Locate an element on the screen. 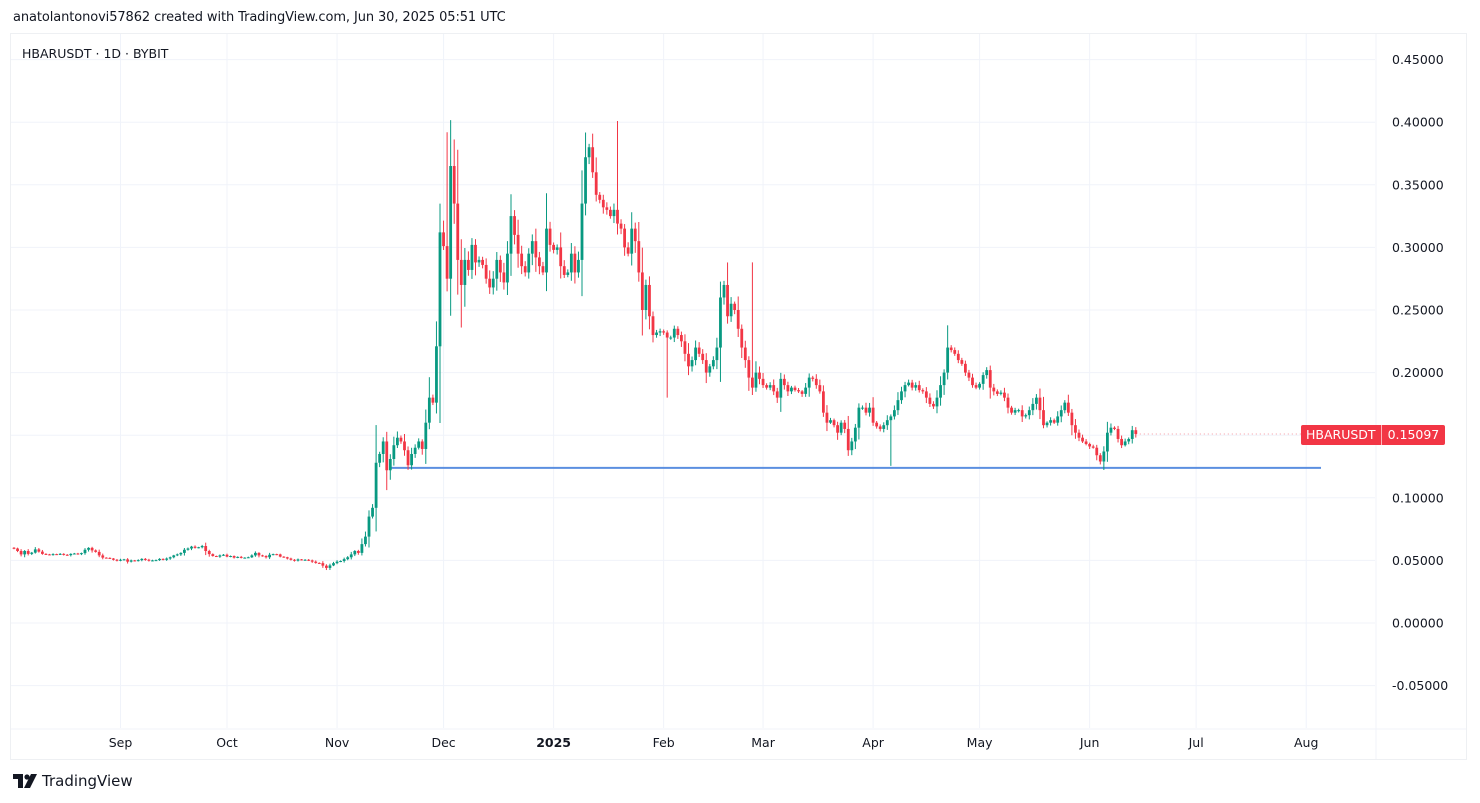 The width and height of the screenshot is (1480, 803). price-tick-label: 0.05000 is located at coordinates (1418, 560).